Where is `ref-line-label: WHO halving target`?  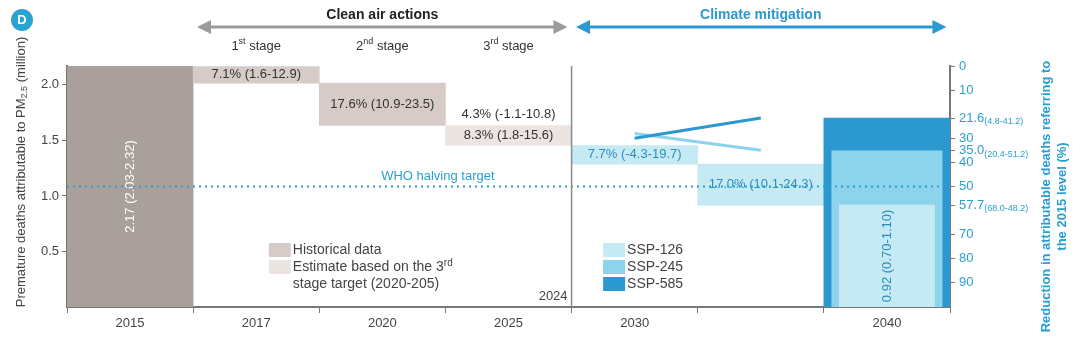
ref-line-label: WHO halving target is located at coordinates (438, 176).